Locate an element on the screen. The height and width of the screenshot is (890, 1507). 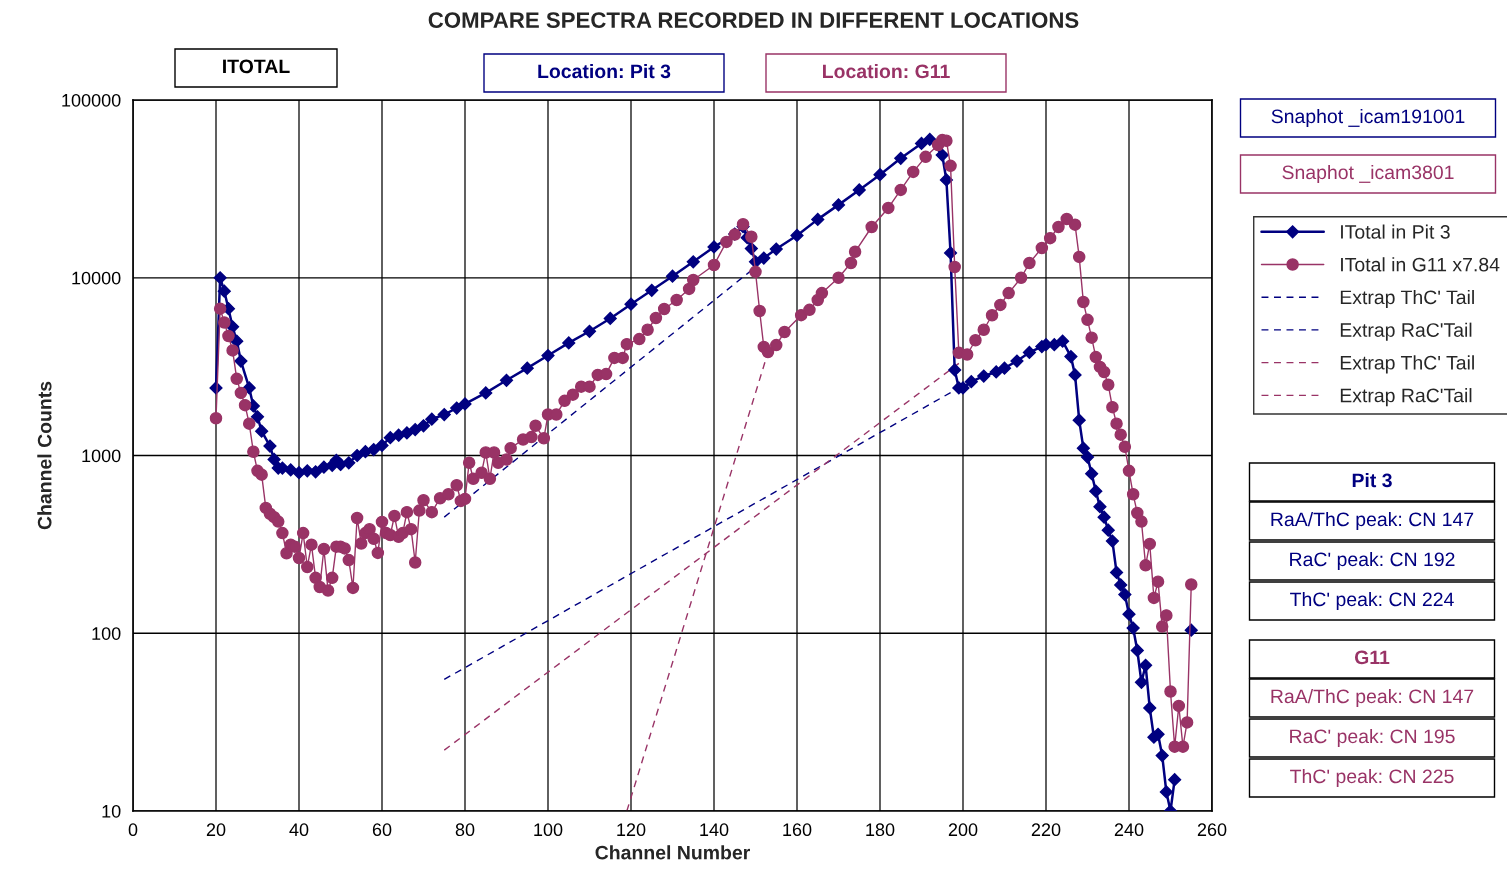
x-tick-label: 220 is located at coordinates (1046, 830).